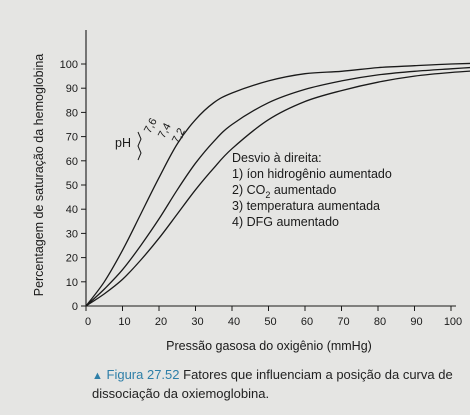  I want to click on ph-arrow, so click(139, 146).